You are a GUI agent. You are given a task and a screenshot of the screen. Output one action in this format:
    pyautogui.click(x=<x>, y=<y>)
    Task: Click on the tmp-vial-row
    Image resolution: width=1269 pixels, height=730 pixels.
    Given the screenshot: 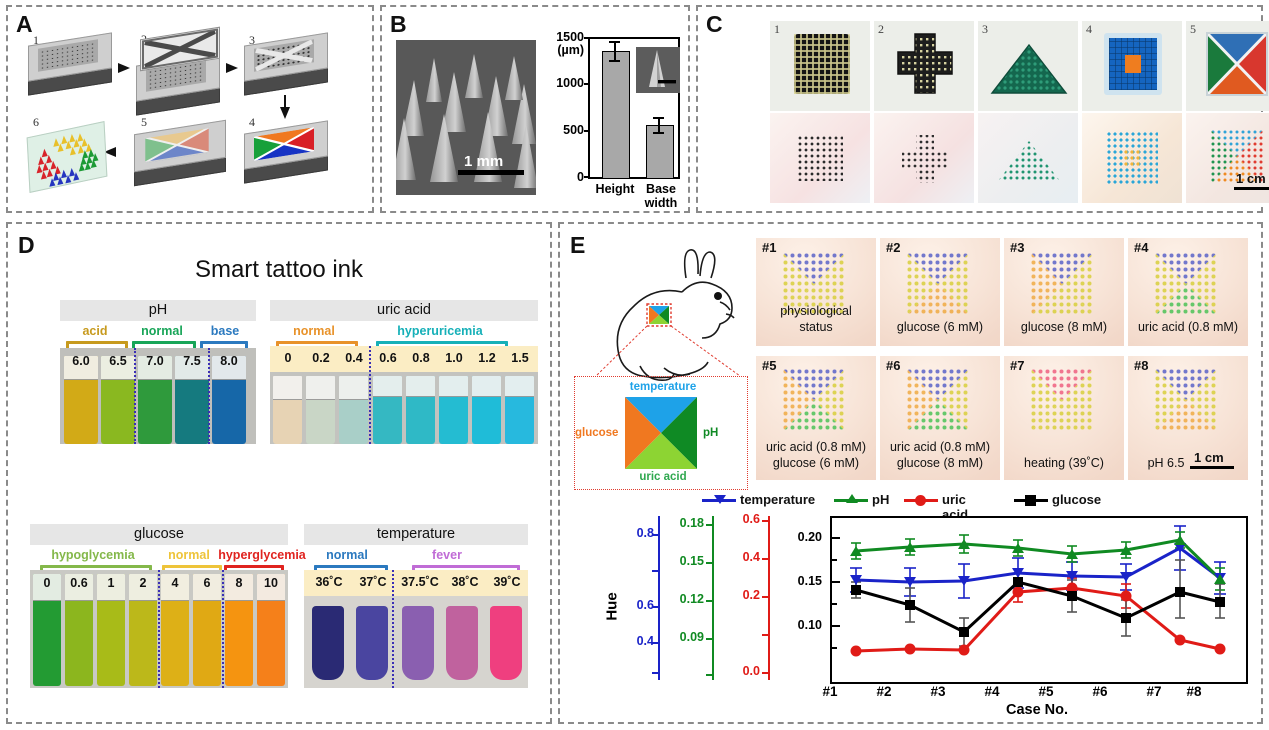 What is the action you would take?
    pyautogui.click(x=416, y=642)
    